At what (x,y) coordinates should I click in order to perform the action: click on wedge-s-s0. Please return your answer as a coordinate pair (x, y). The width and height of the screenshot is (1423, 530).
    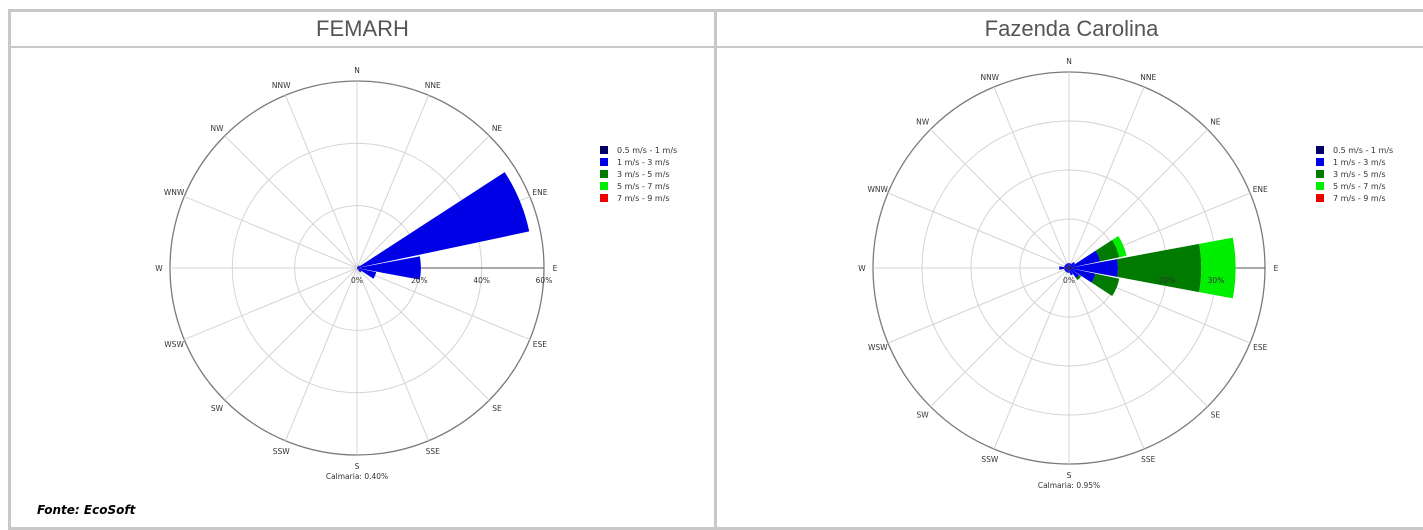
    Looking at the image, I should click on (1069, 269).